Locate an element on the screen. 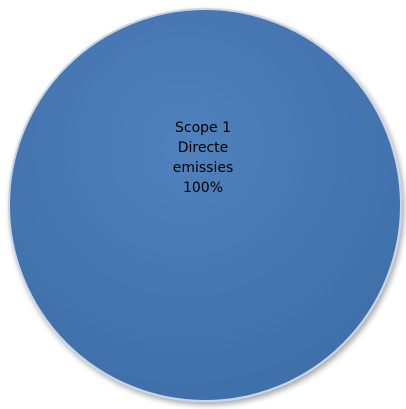 Image resolution: width=406 pixels, height=409 pixels. slice-percent-label: 100% is located at coordinates (203, 188).